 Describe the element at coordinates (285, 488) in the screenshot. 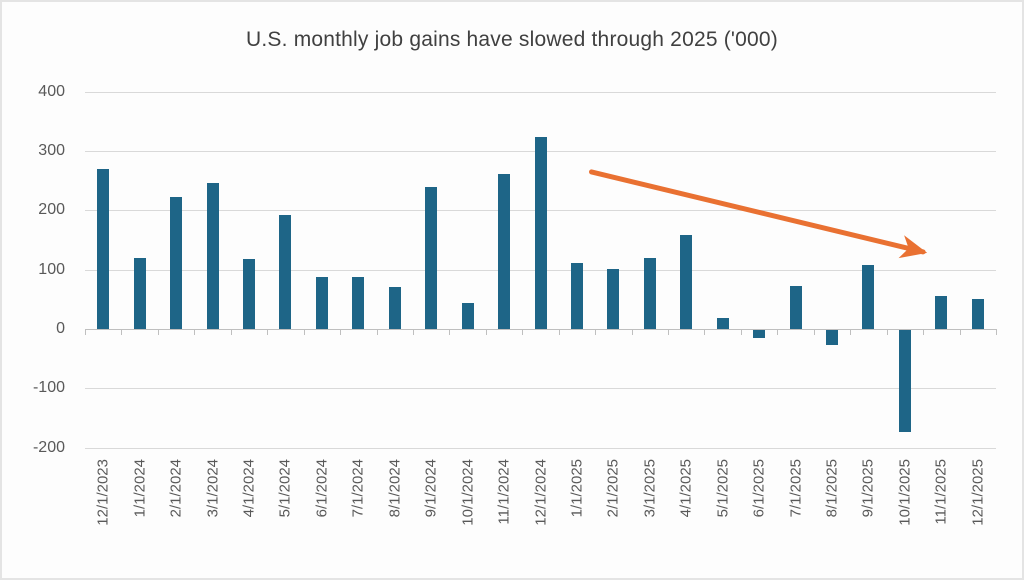

I see `x-axis-tick-label: 5/1/2024` at that location.